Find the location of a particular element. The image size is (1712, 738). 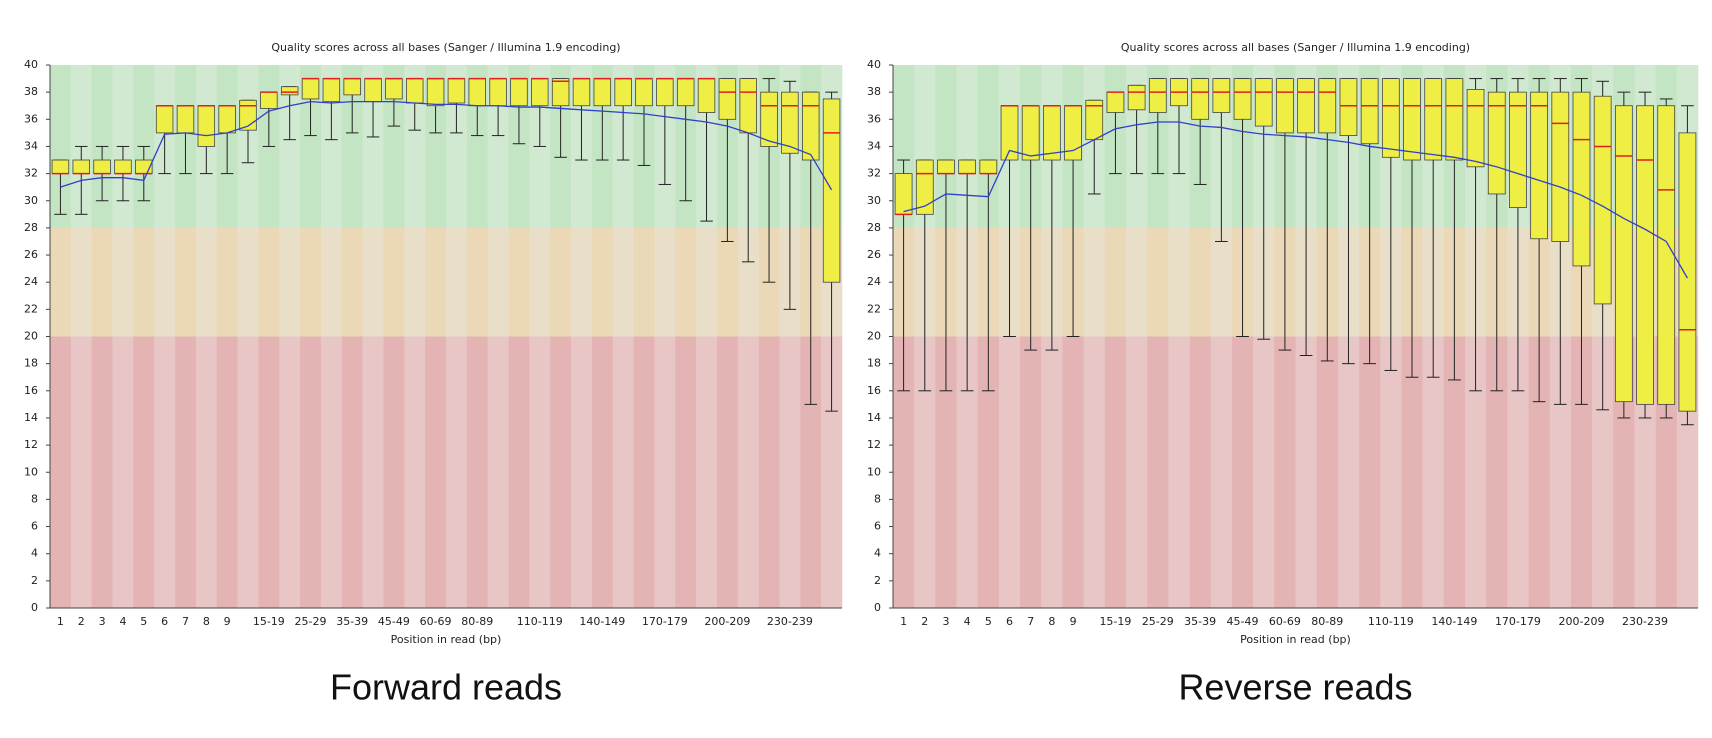

x-tick-label: 15-19 is located at coordinates (269, 621).